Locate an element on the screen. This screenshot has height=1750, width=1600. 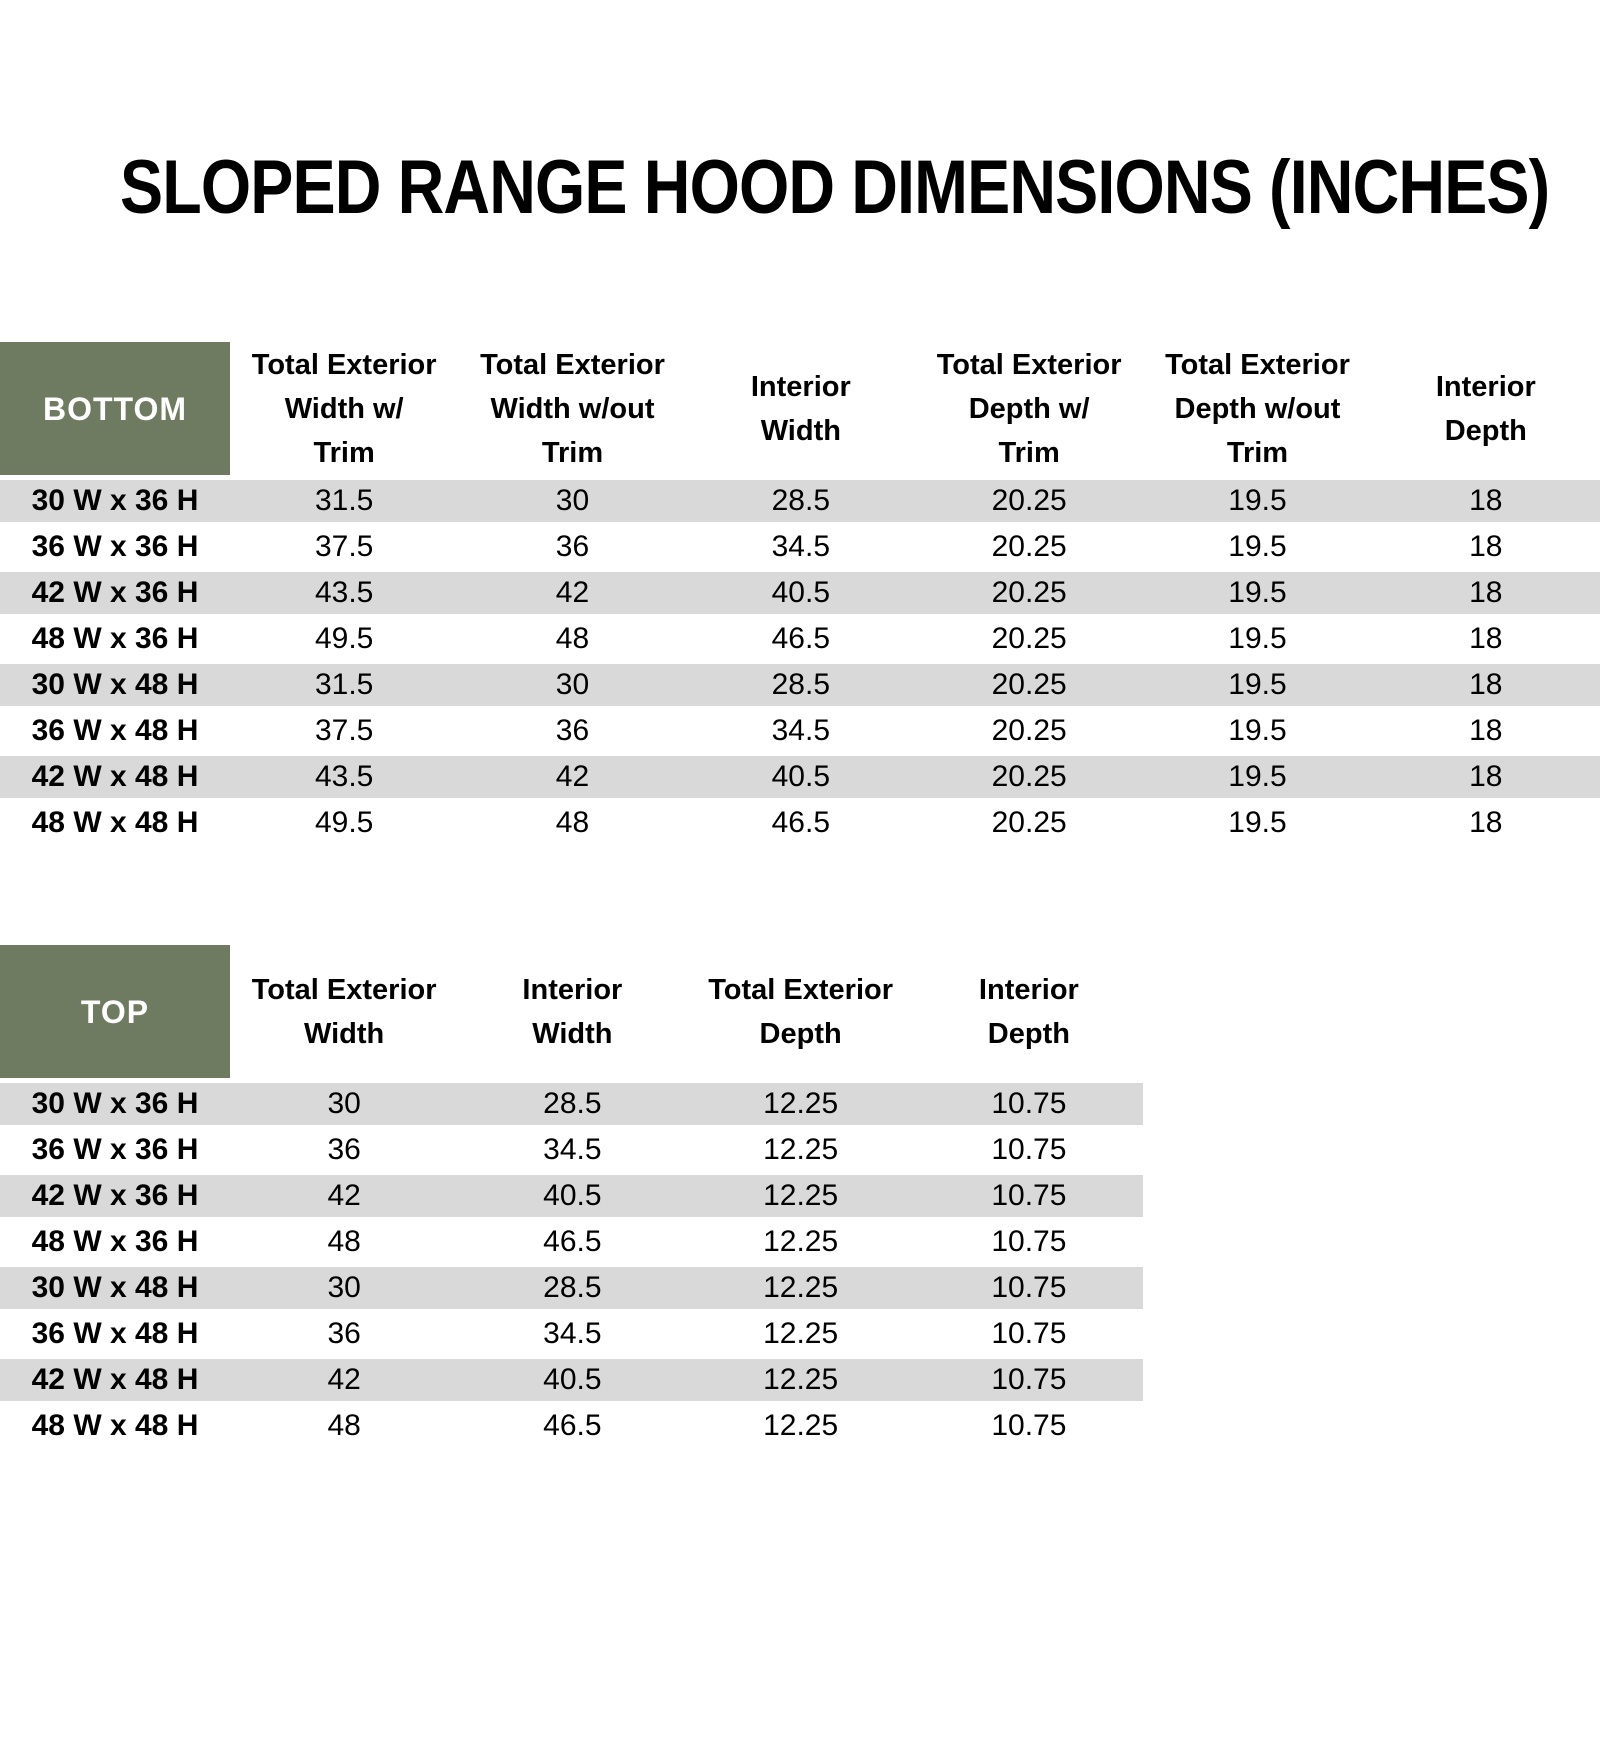
table-row: 48 W x 36 H 49.5 48 46.5 20.25 19.5 18 is located at coordinates (800, 640).